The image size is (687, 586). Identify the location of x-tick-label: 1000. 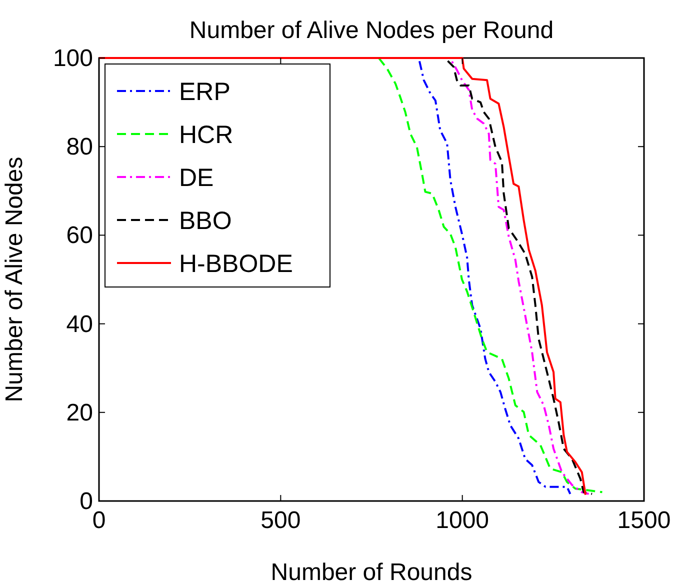
(463, 520).